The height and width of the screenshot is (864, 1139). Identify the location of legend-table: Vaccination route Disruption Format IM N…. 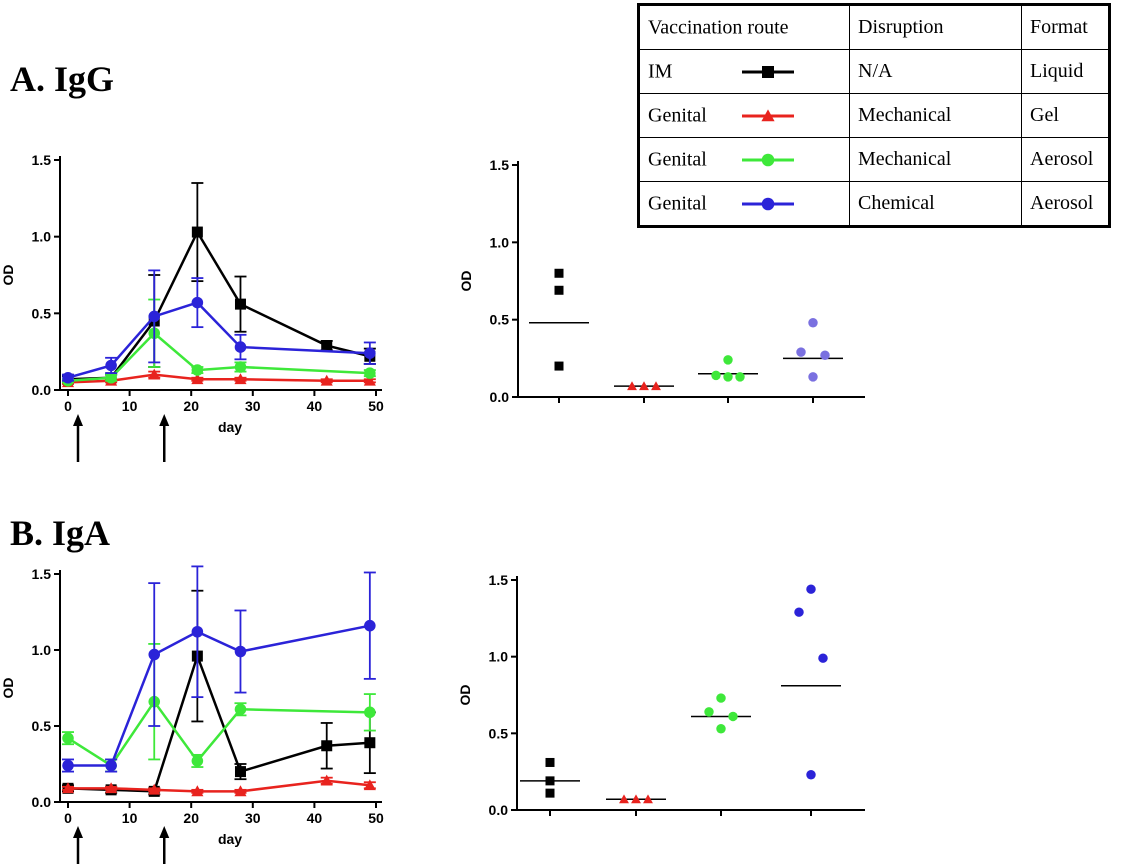
(874, 115).